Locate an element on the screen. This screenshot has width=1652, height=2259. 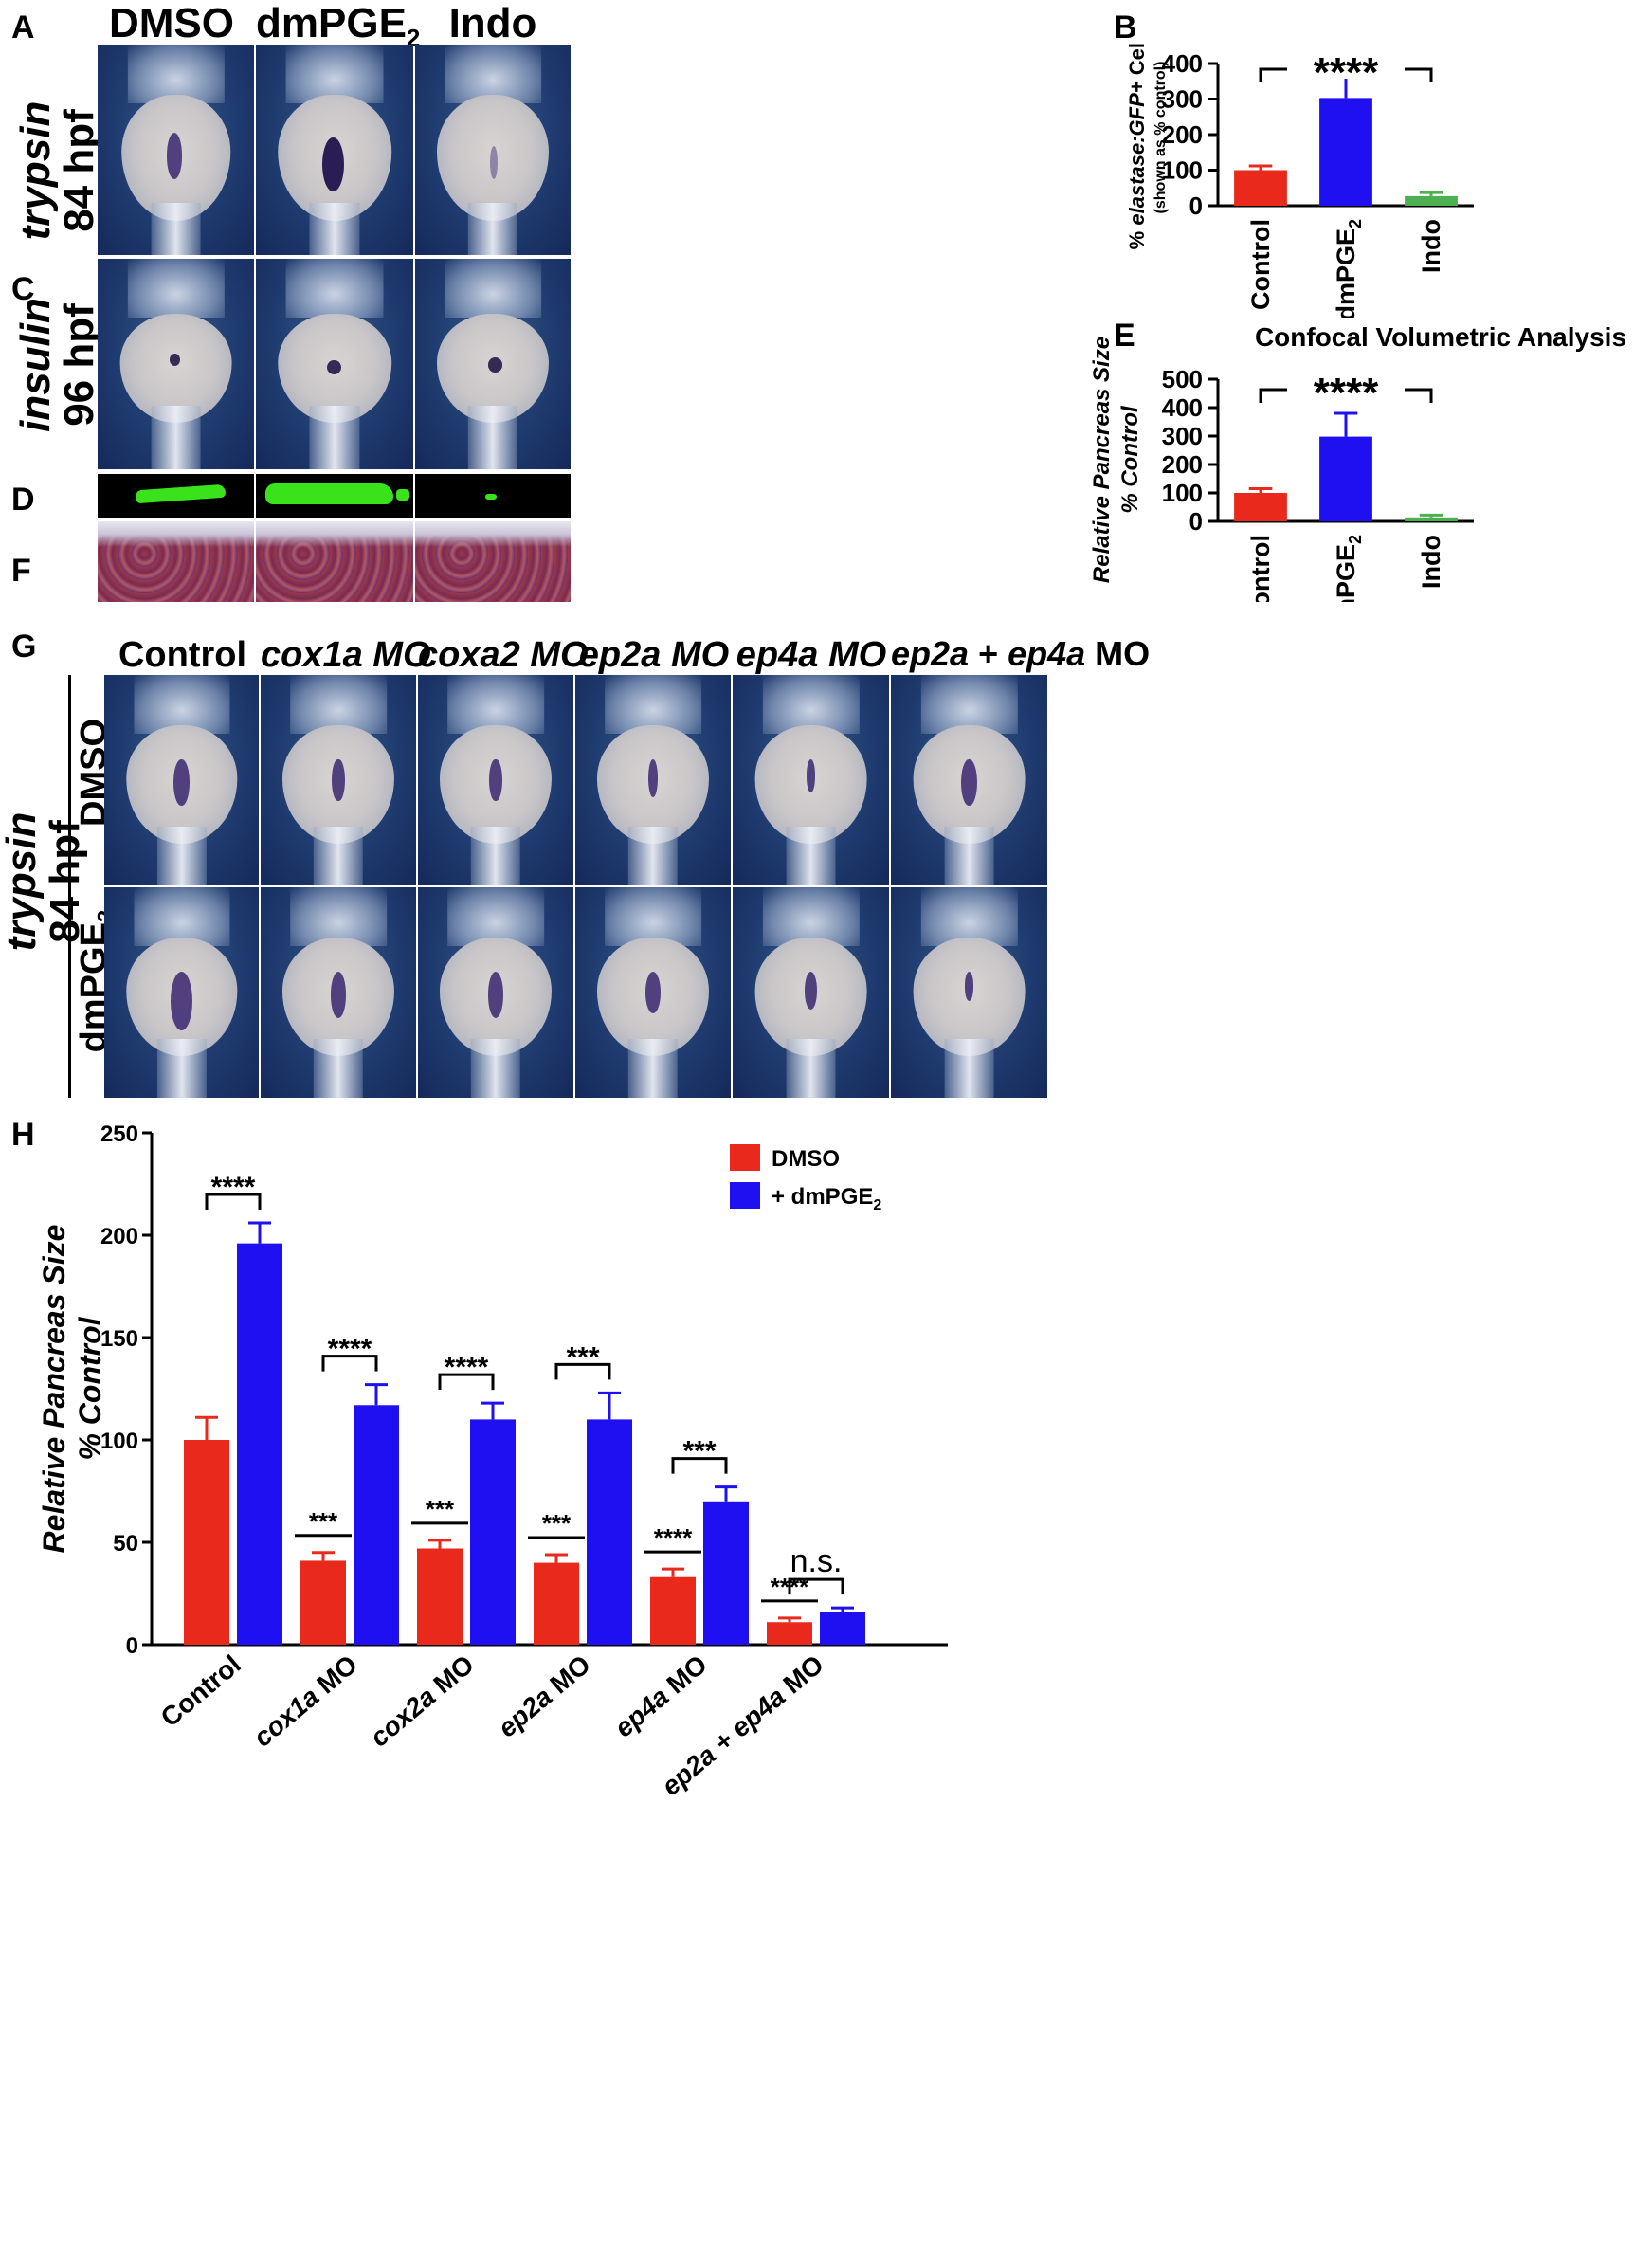
significance-mask is located at coordinates (1346, 385).